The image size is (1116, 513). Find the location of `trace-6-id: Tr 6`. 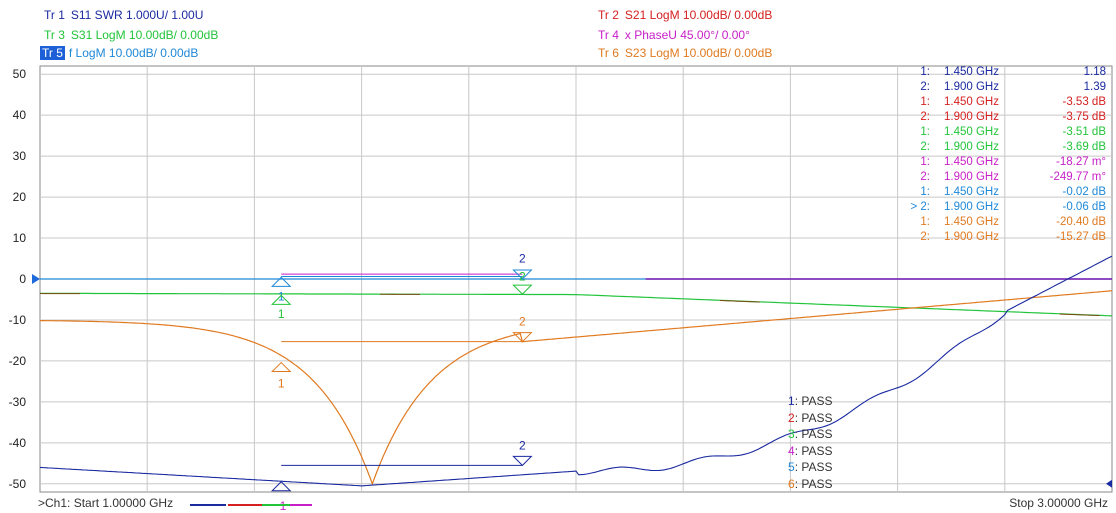

trace-6-id: Tr 6 is located at coordinates (608, 53).